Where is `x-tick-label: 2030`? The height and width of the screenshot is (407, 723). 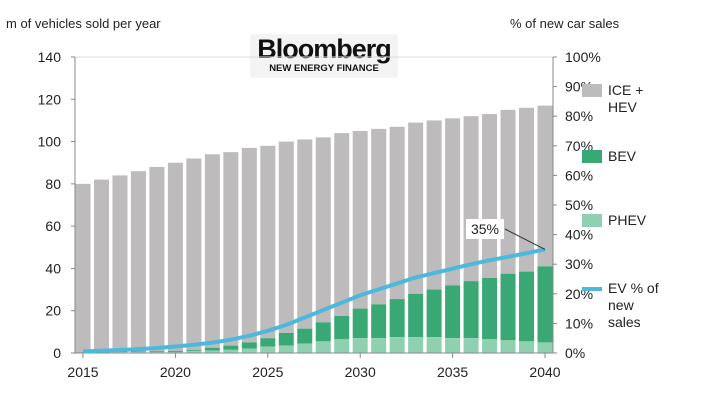 x-tick-label: 2030 is located at coordinates (360, 372).